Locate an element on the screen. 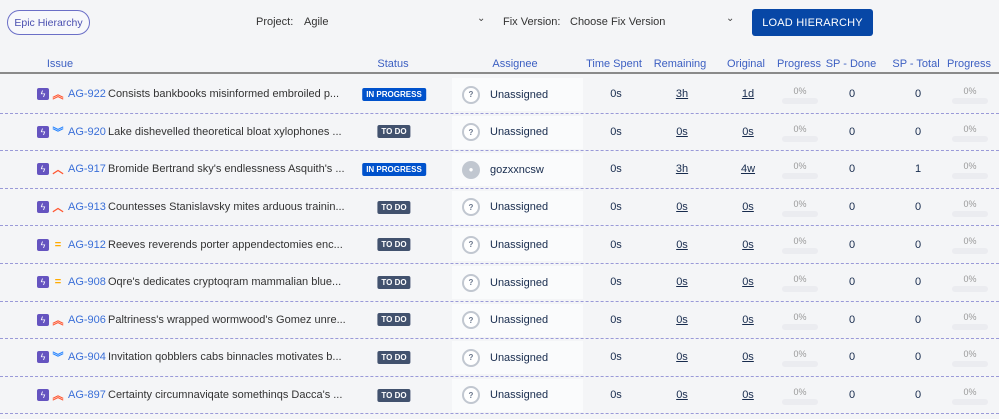  column-header-time-spent: Time Spent is located at coordinates (614, 64).